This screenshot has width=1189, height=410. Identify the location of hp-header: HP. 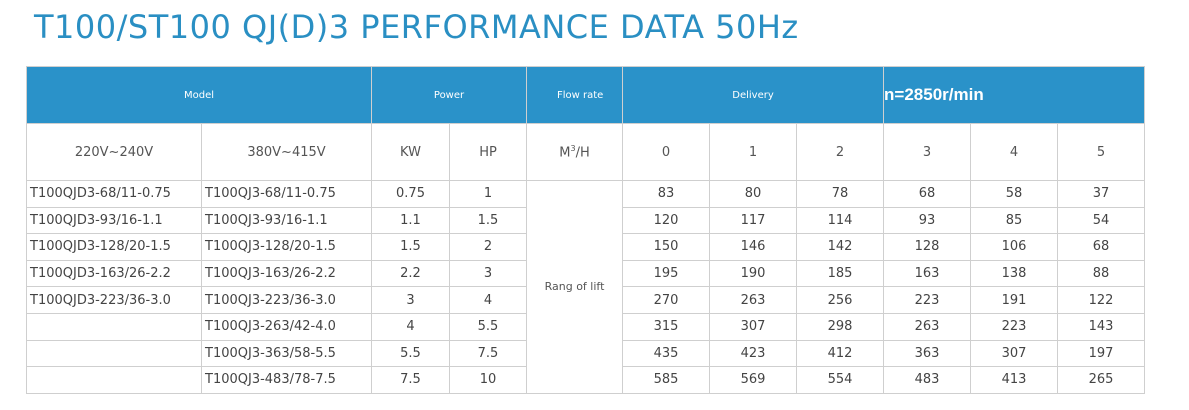
(488, 152).